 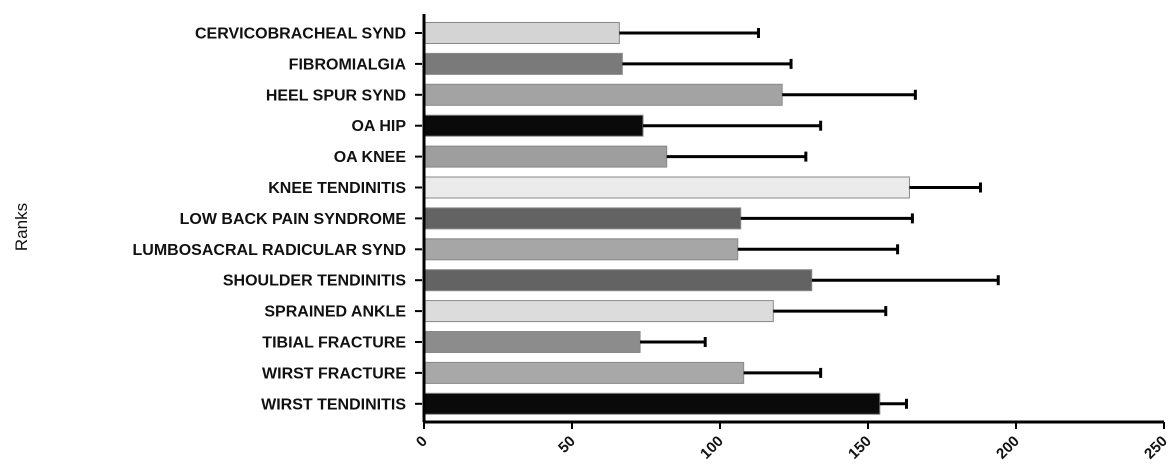 What do you see at coordinates (860, 448) in the screenshot?
I see `x-tick-label: 150` at bounding box center [860, 448].